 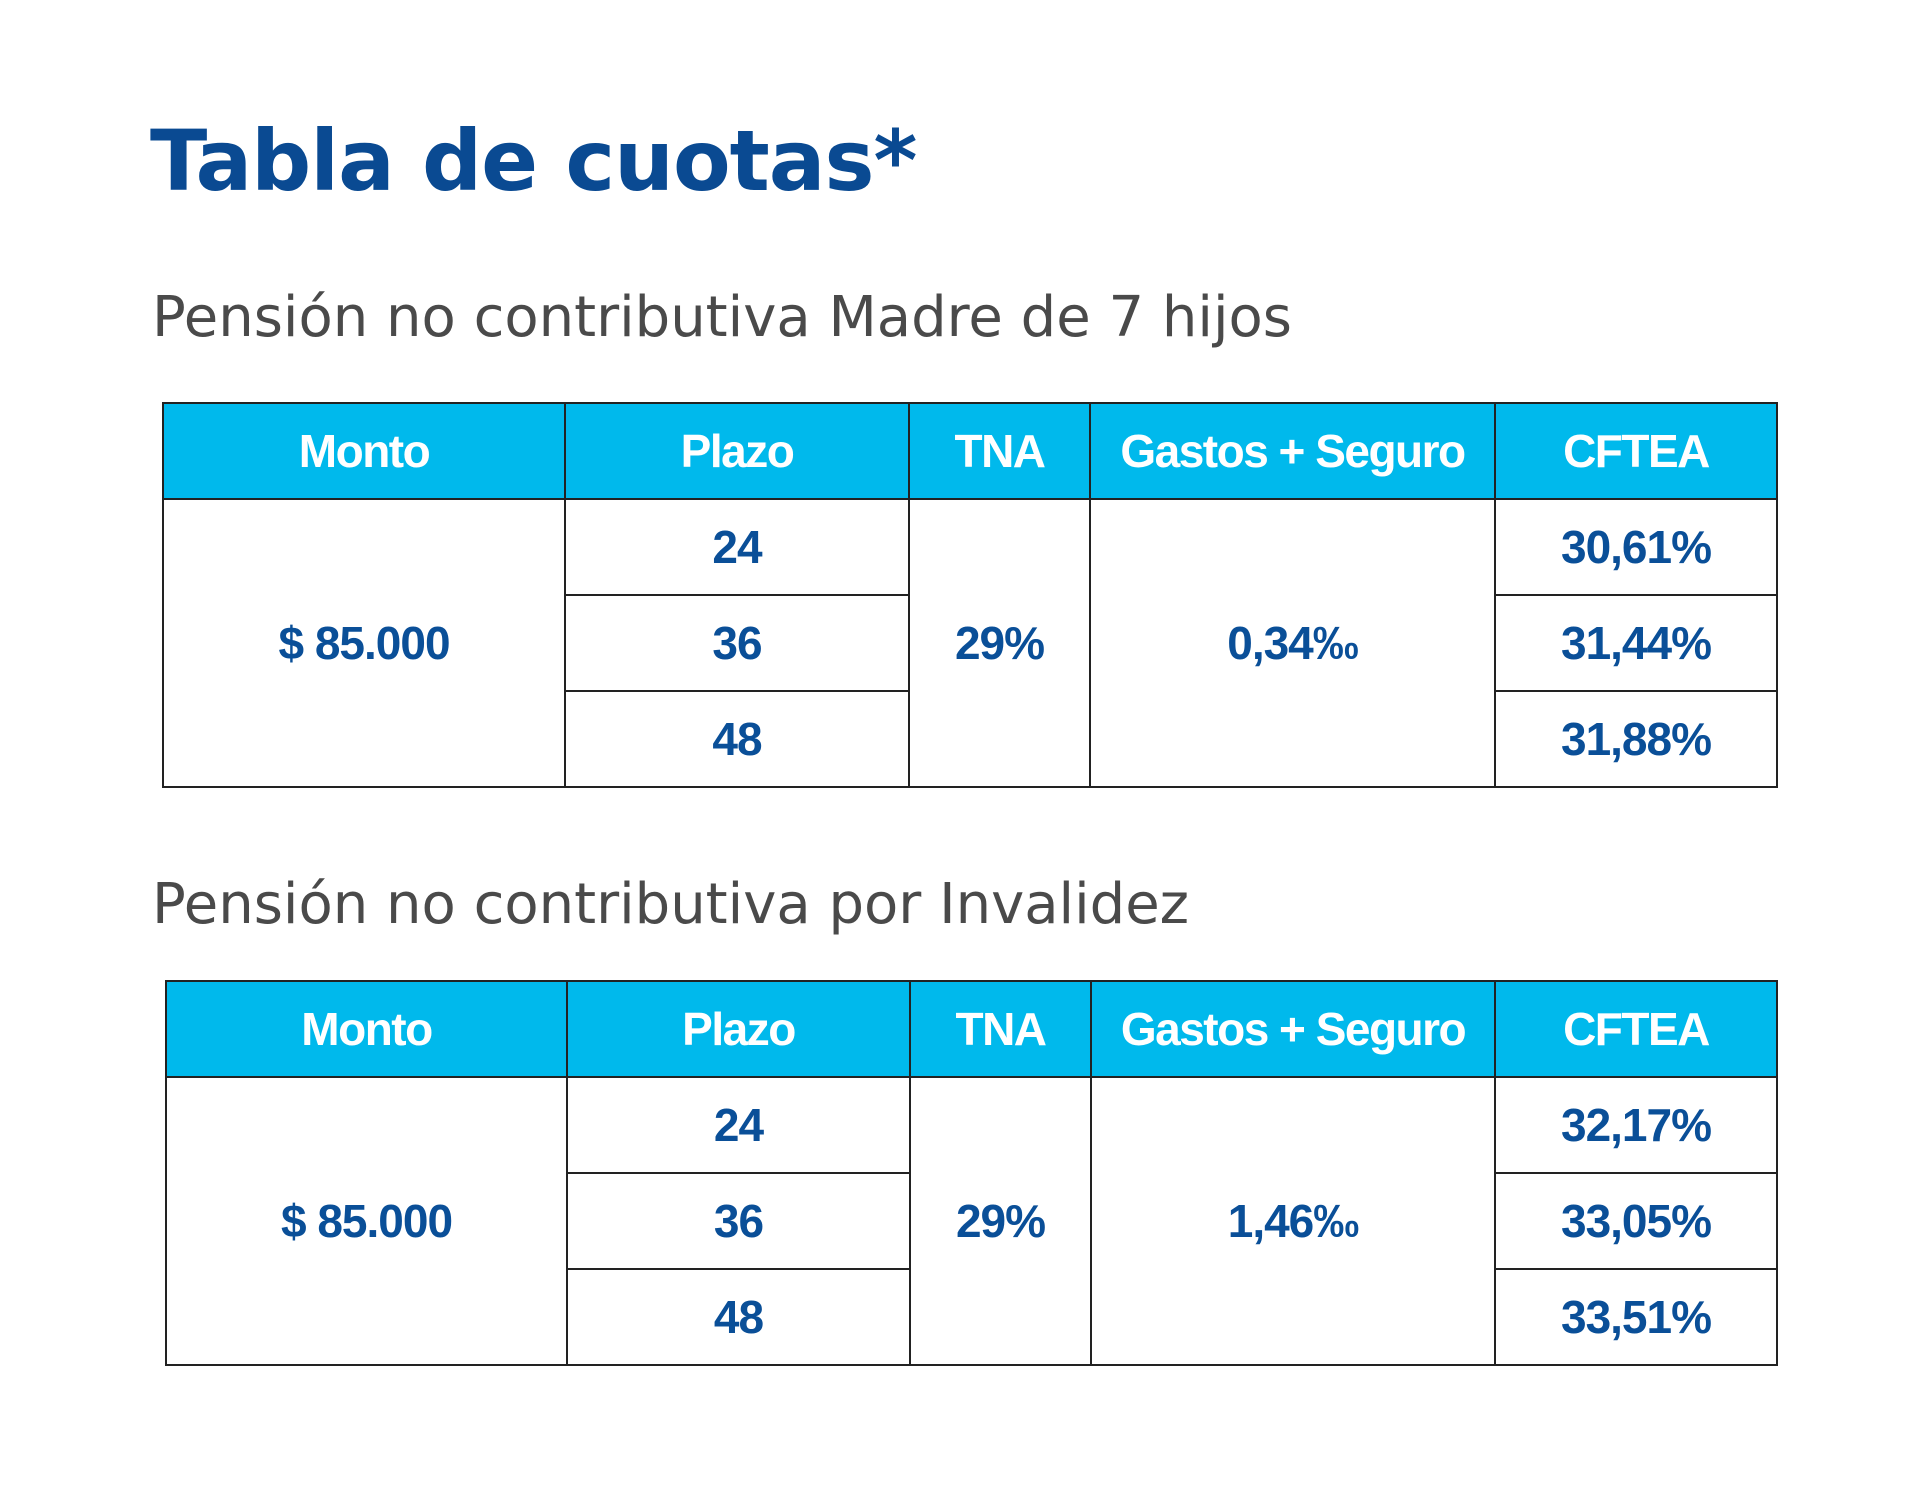 I want to click on table-row: 48 31,88%, so click(x=970, y=739).